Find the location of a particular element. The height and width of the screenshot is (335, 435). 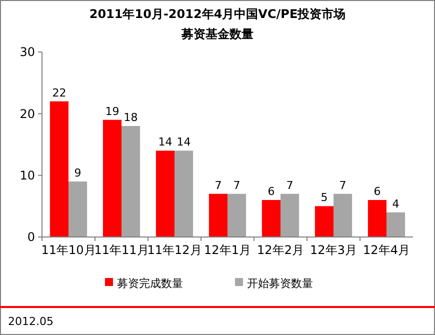

data-label: 5 is located at coordinates (324, 197).